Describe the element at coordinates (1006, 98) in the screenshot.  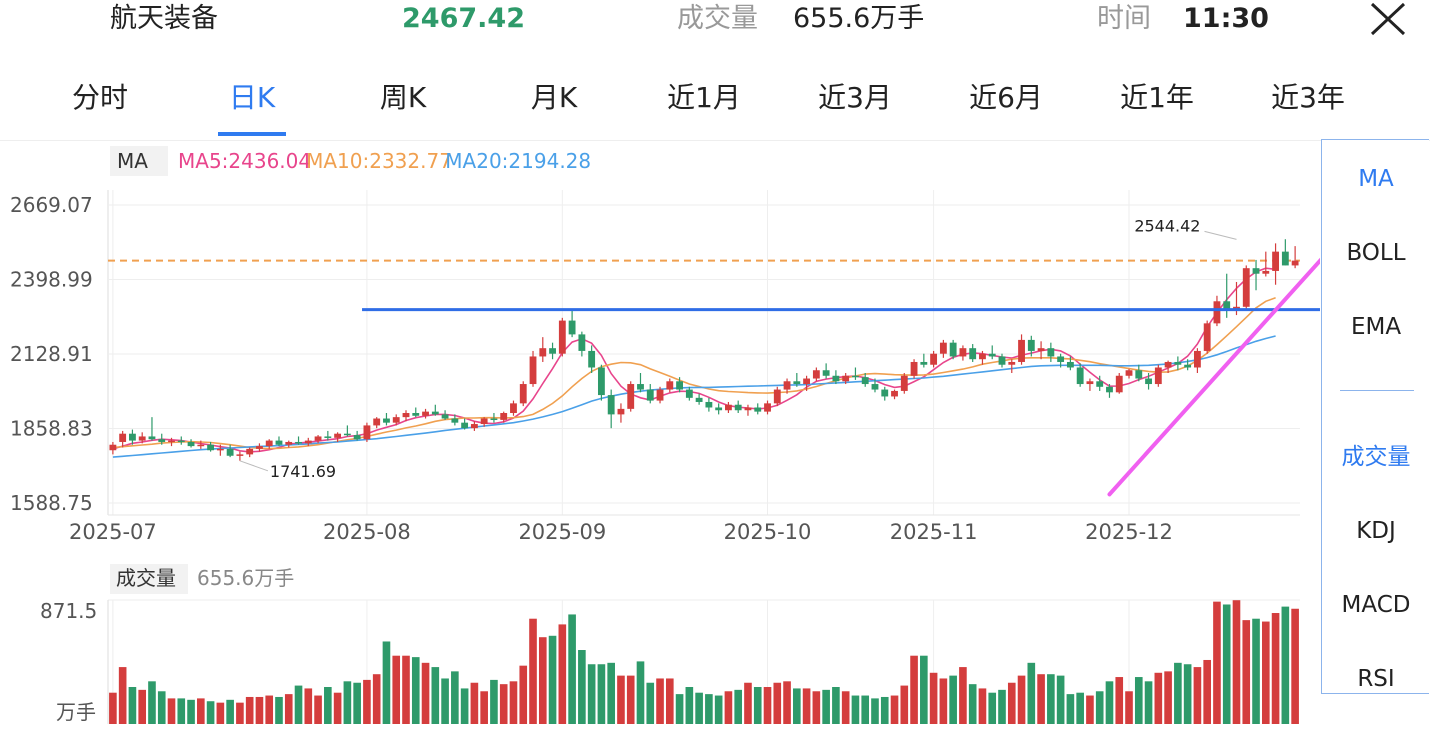
I see `tab-6: 近6月` at that location.